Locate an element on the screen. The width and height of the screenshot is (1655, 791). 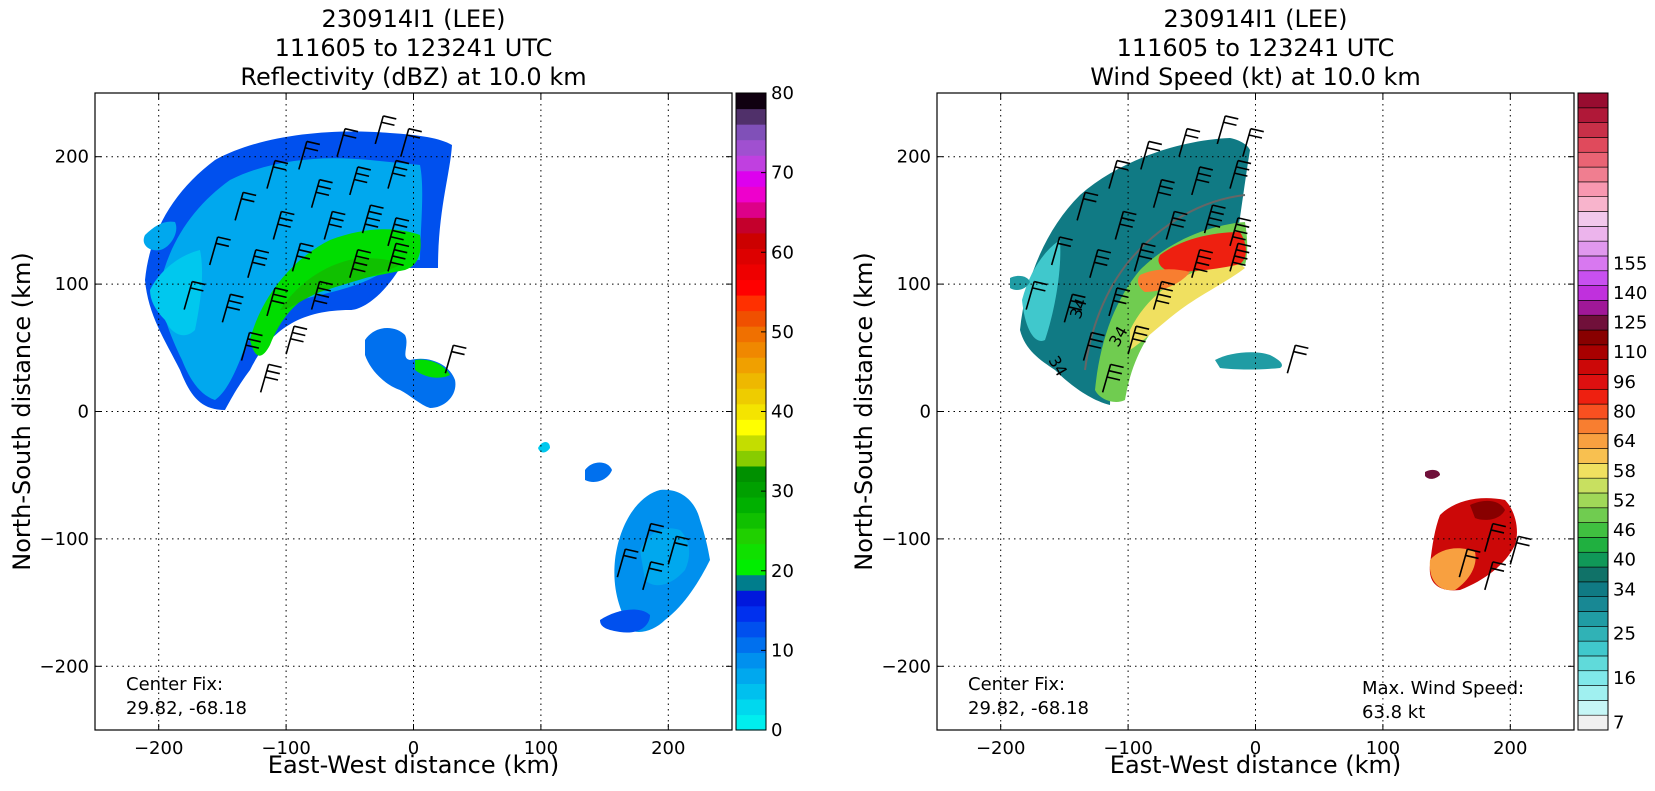
wind-title-line3: Wind Speed (kt) at 10.0 km is located at coordinates (1255, 77).